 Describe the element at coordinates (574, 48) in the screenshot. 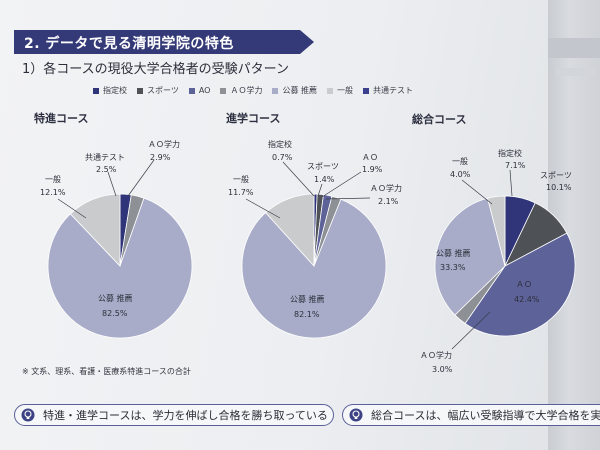

I see `next-page-header-ghost` at that location.